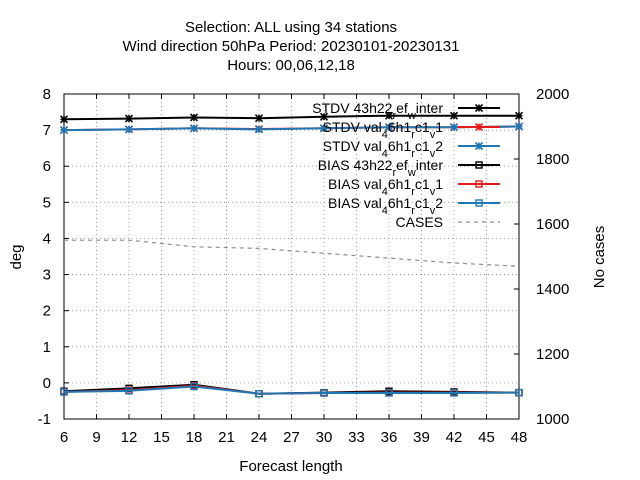  Describe the element at coordinates (291, 27) in the screenshot. I see `title-line: Selection: ALL using 34 stations` at that location.